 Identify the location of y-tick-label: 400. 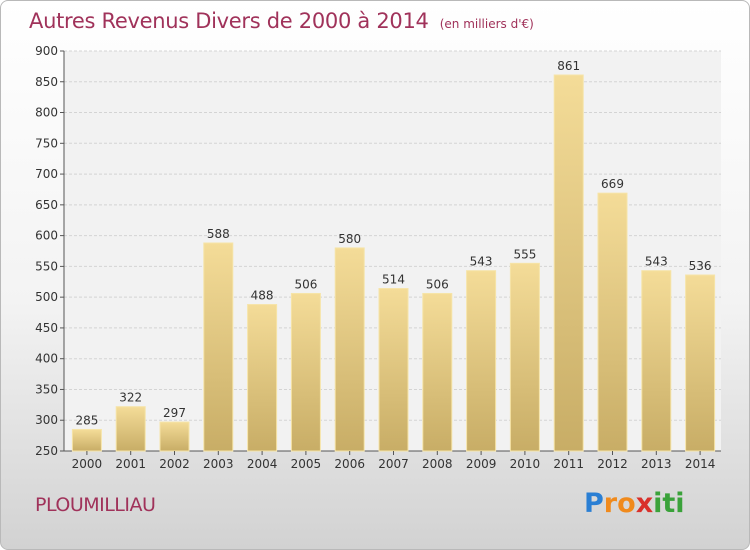
(46, 359).